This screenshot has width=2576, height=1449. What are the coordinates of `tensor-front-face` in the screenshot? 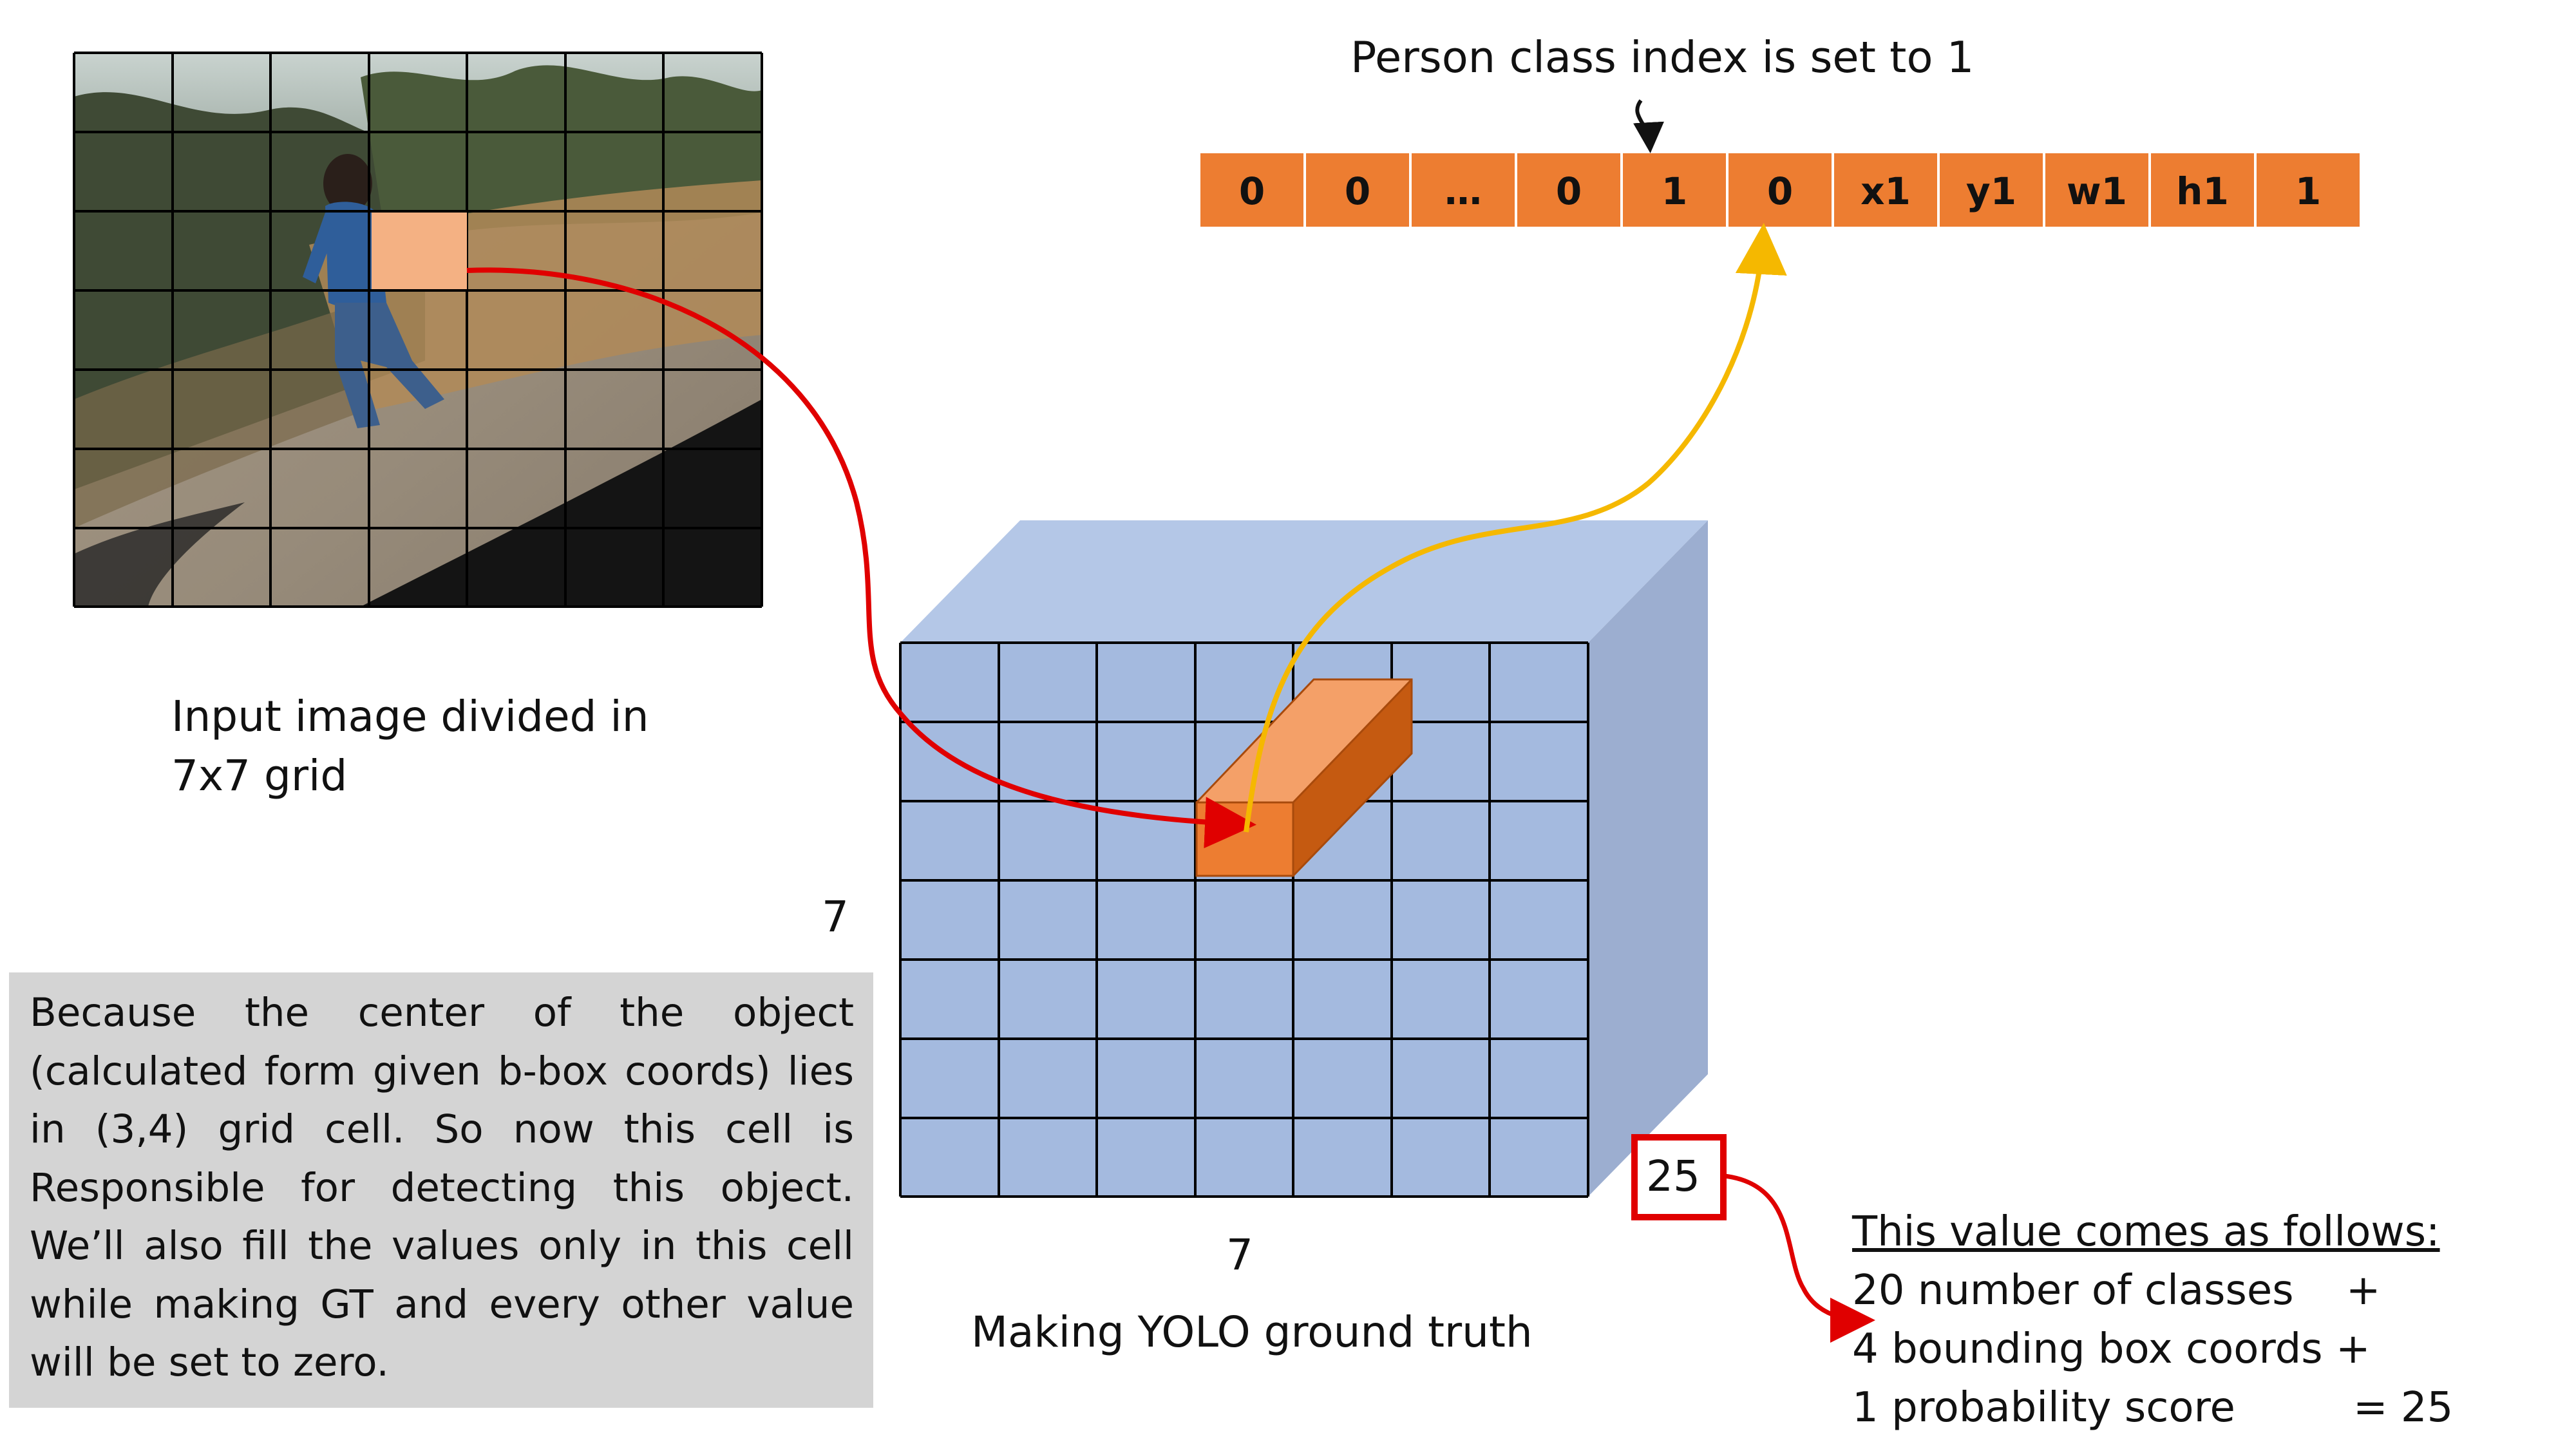 It's located at (1244, 920).